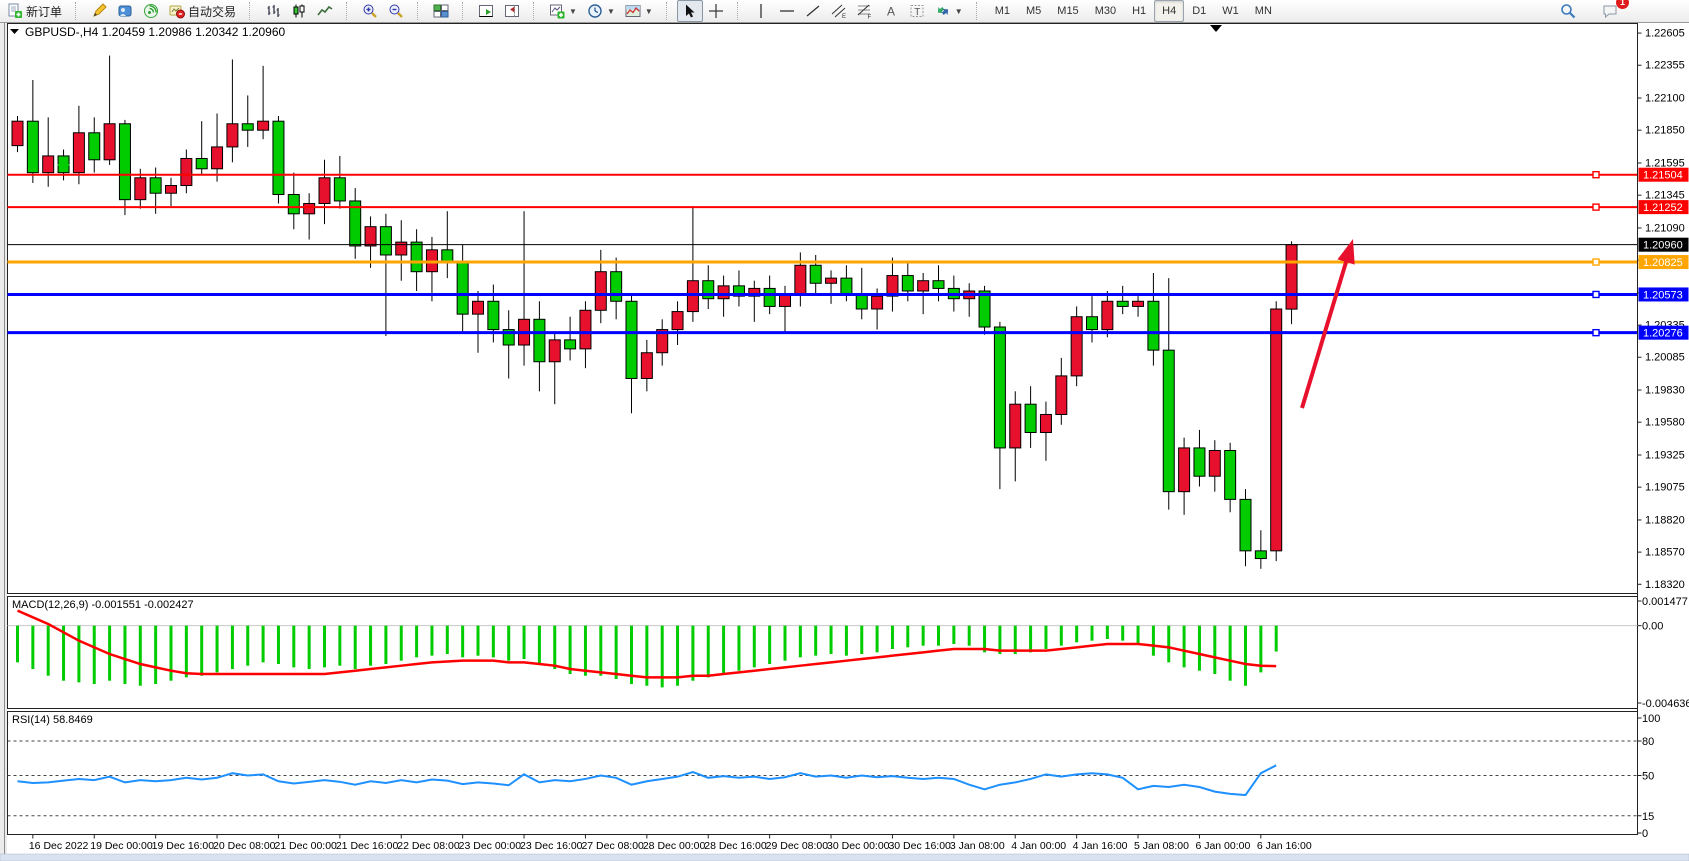  I want to click on time-tick-label: 19 Dec 16:00, so click(183, 846).